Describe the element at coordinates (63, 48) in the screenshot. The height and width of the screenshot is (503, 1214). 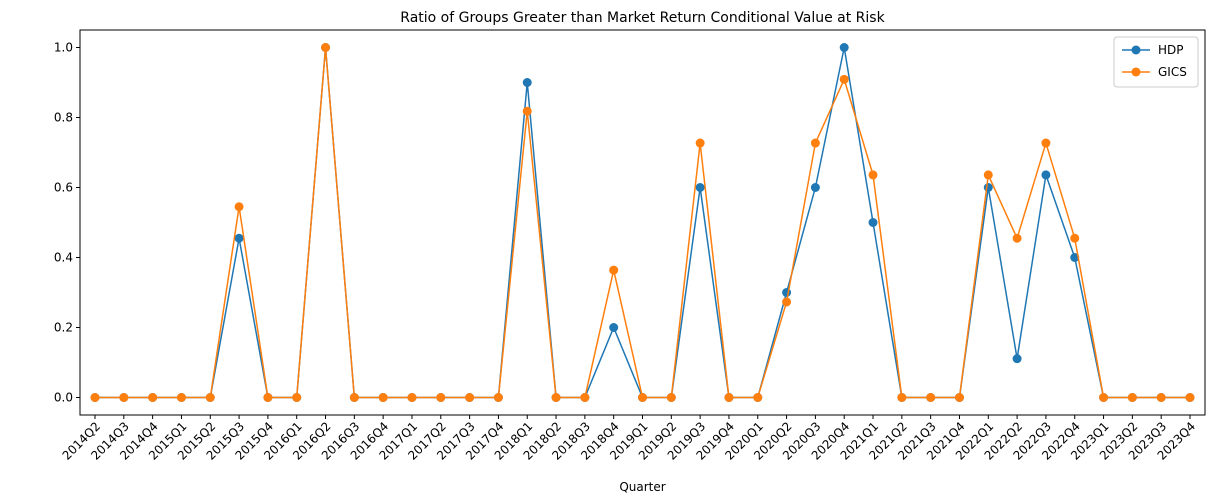
I see `y-tick-label: 1.0` at that location.